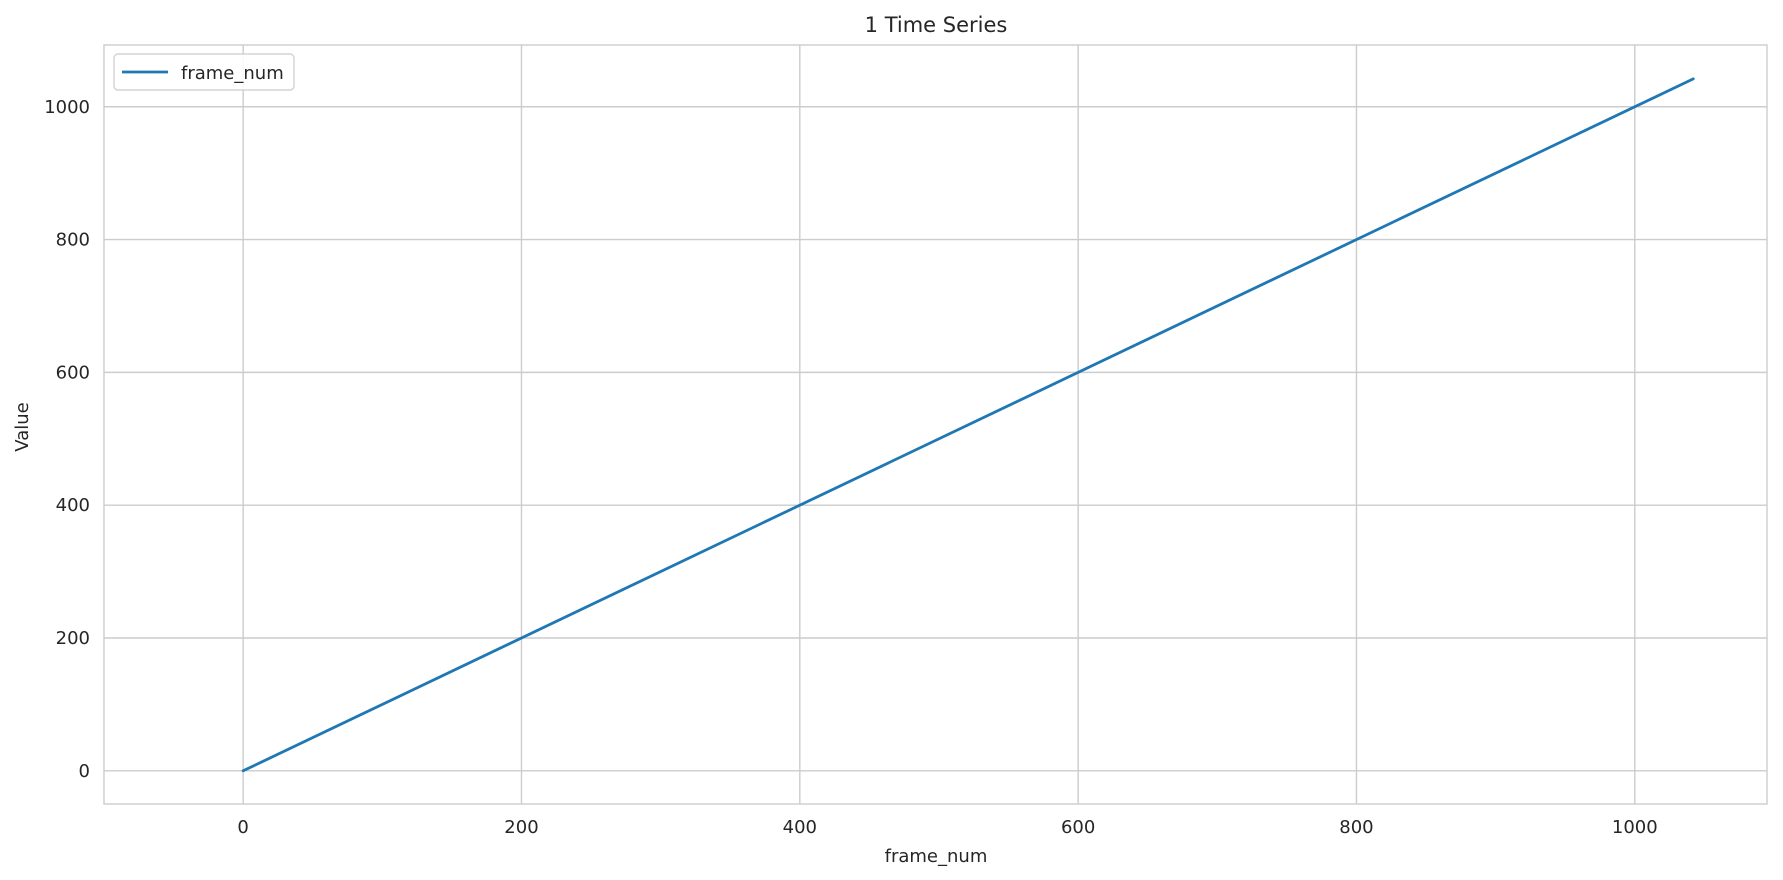 The width and height of the screenshot is (1783, 880). What do you see at coordinates (84, 771) in the screenshot?
I see `y-tick-label: 0` at bounding box center [84, 771].